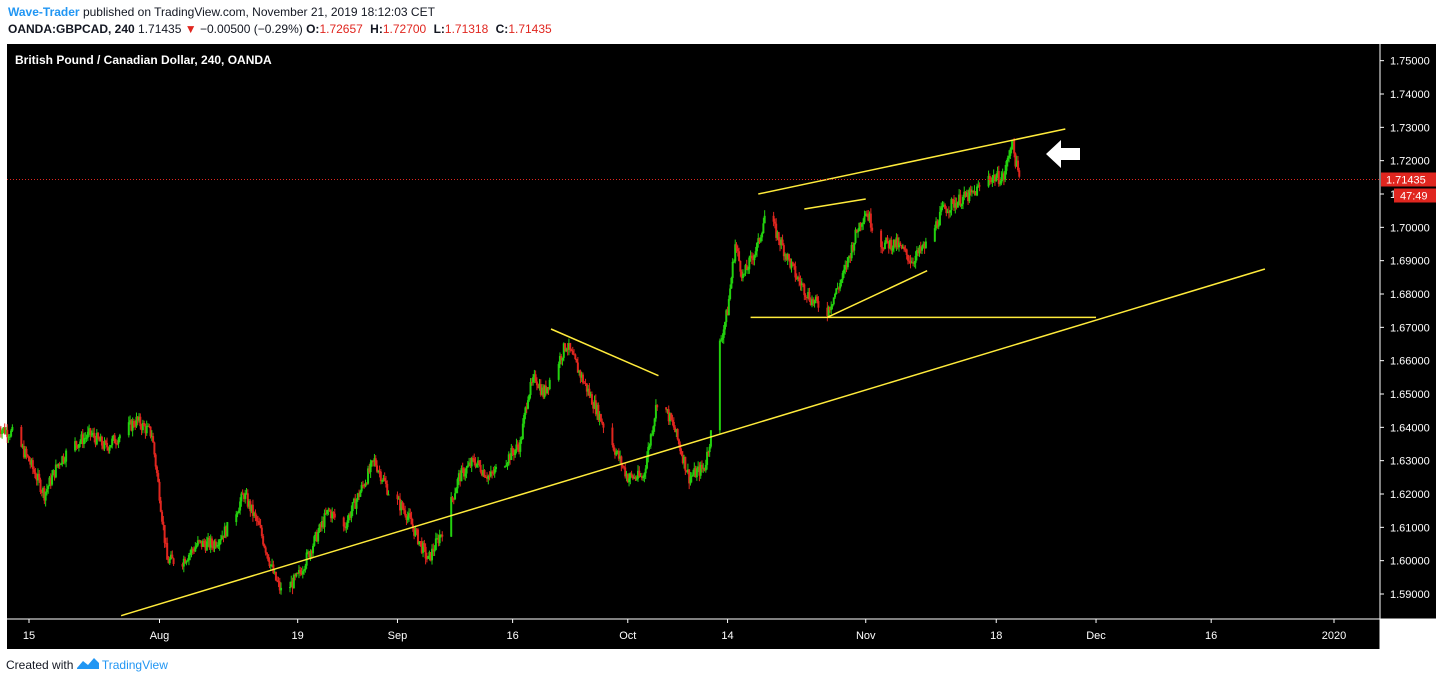  What do you see at coordinates (1410, 395) in the screenshot?
I see `price-tick-label: 1.65000` at bounding box center [1410, 395].